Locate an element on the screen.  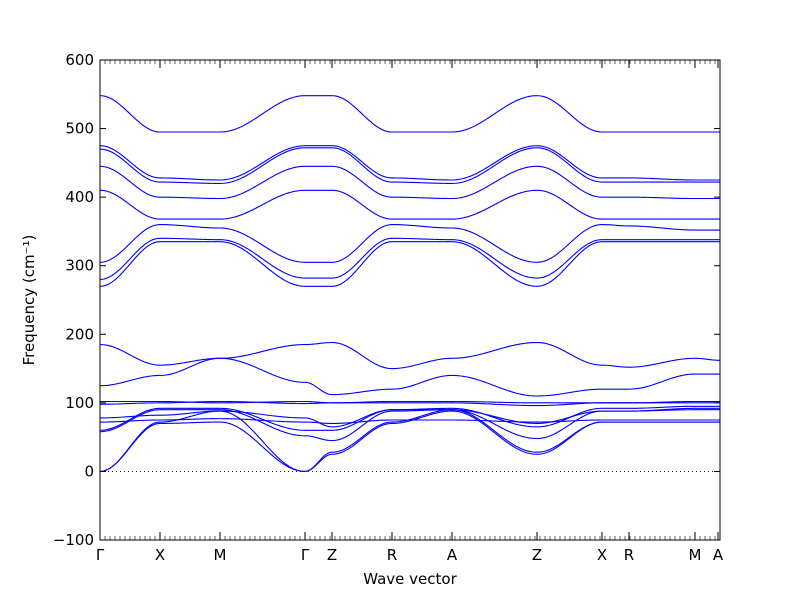
x-tick-label-6: A is located at coordinates (452, 555).